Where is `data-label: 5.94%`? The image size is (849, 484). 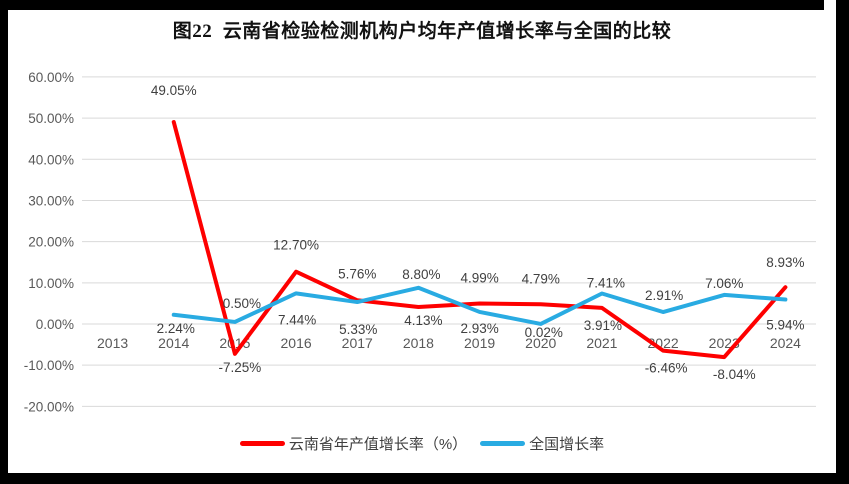 data-label: 5.94% is located at coordinates (785, 325).